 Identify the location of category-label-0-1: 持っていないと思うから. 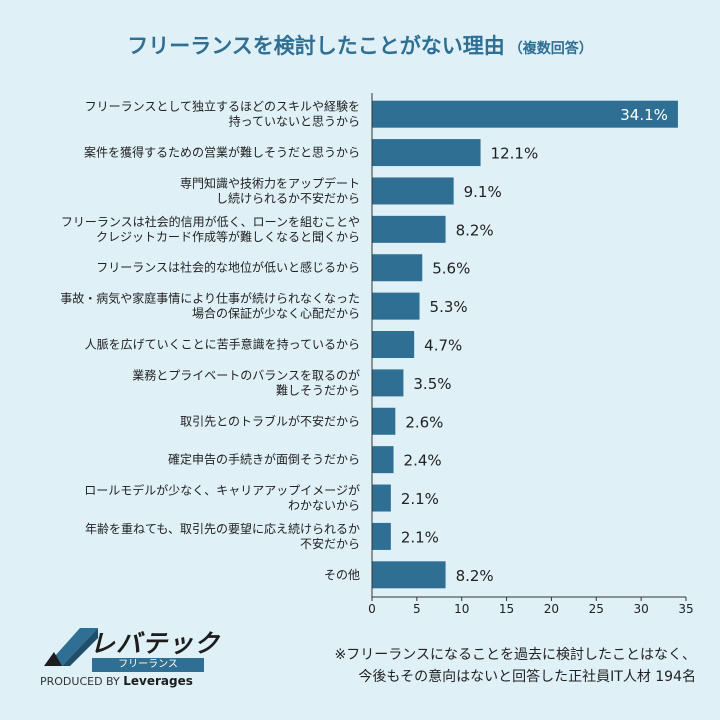
(294, 121).